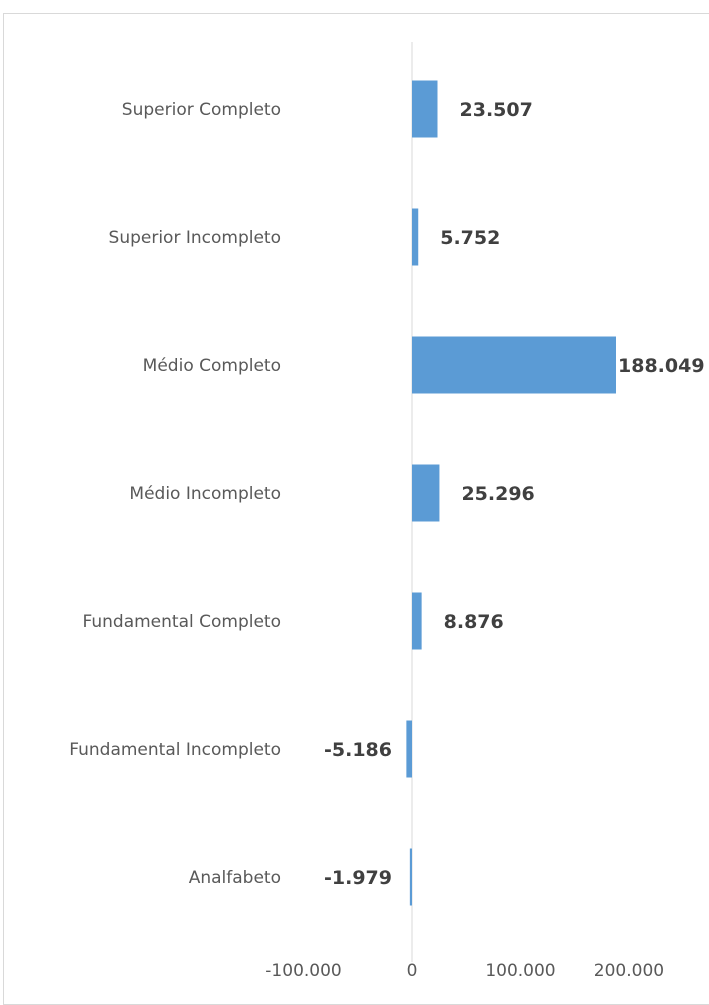  What do you see at coordinates (358, 750) in the screenshot?
I see `data-label: -5.186` at bounding box center [358, 750].